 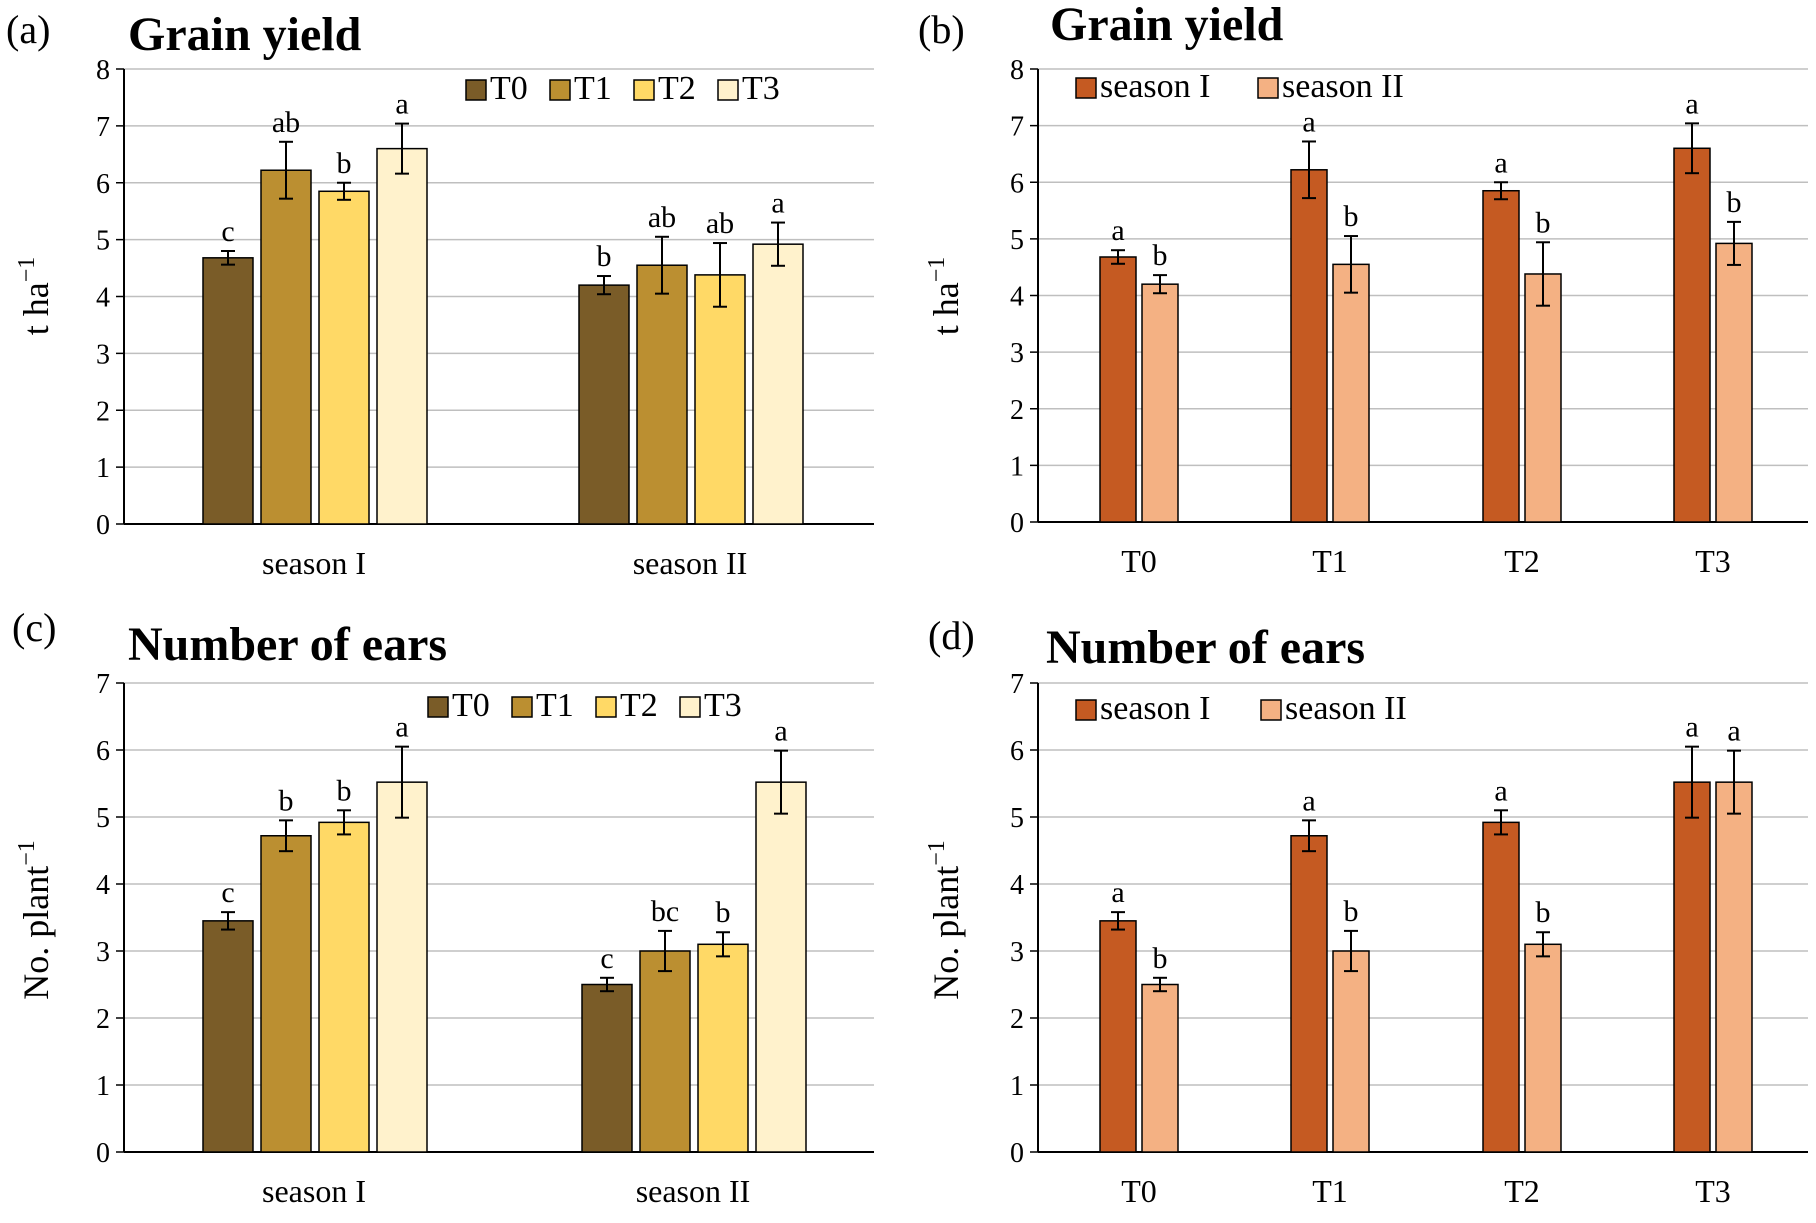 I want to click on y-axis-label-text: t ha, so click(x=946, y=308).